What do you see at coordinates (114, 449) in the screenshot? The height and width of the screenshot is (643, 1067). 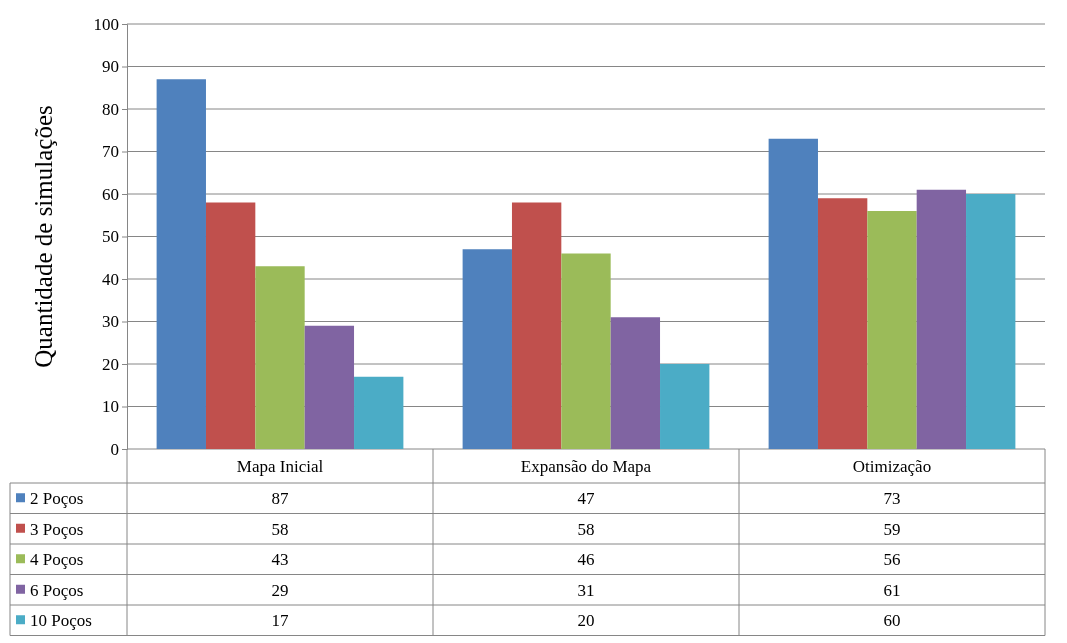 I see `y-tick-label: 0` at bounding box center [114, 449].